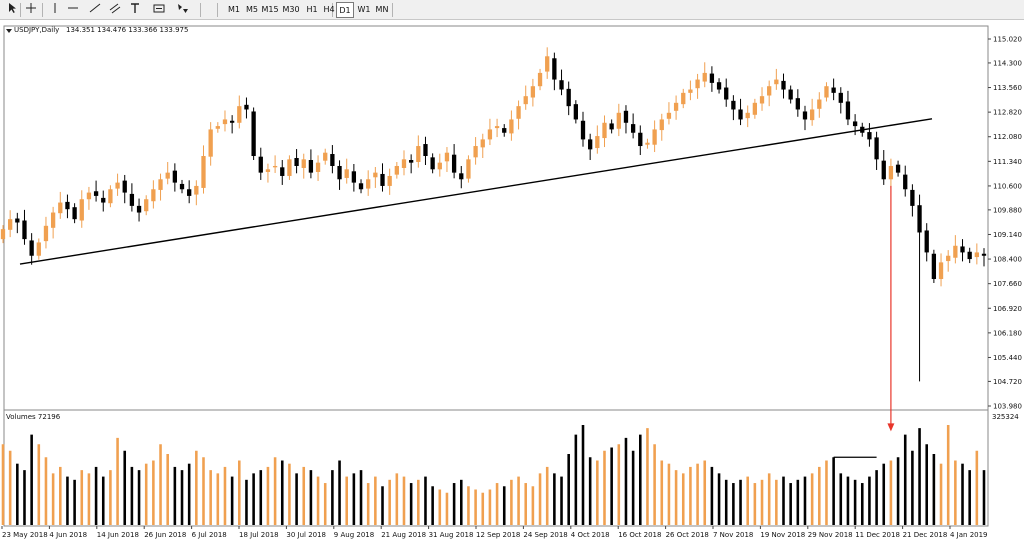 The image size is (1024, 544). I want to click on timeframe-m1: M1, so click(234, 9).